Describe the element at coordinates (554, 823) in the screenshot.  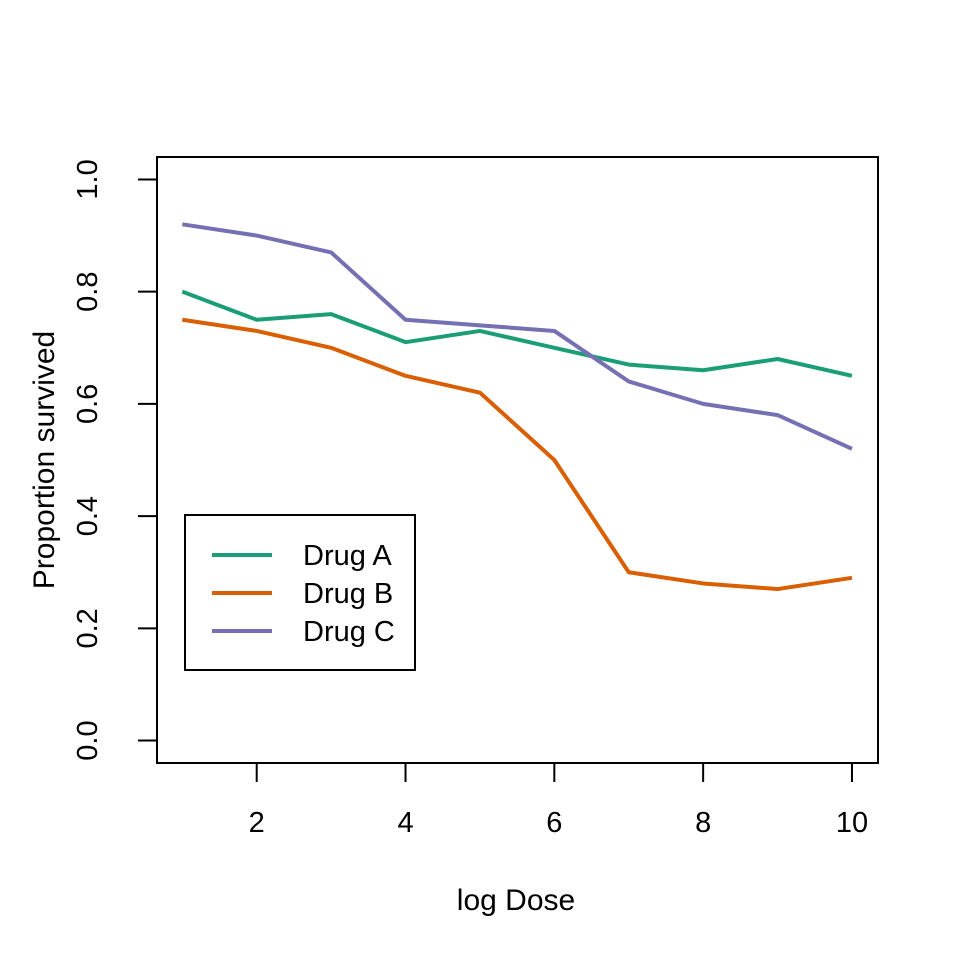
I see `x-tick-label: 6` at that location.